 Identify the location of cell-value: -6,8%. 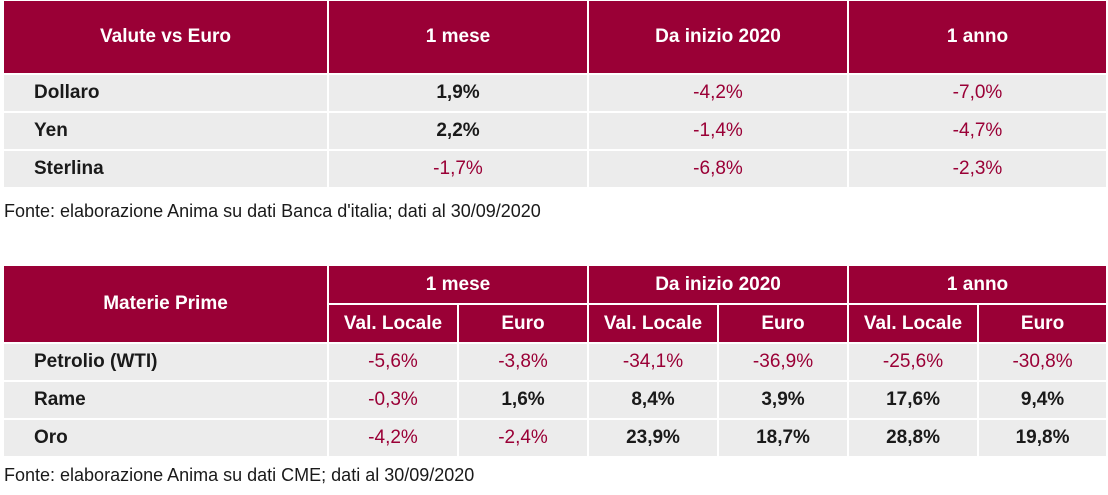
(719, 170).